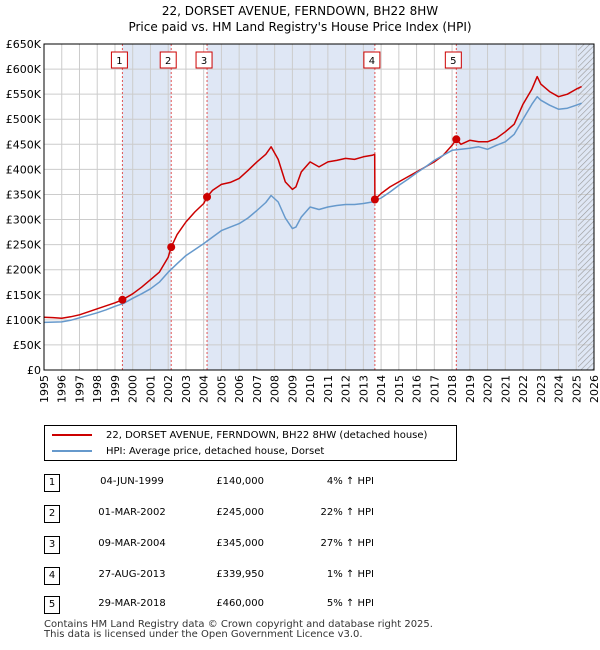  Describe the element at coordinates (586, 207) in the screenshot. I see `future-hatch-area` at that location.